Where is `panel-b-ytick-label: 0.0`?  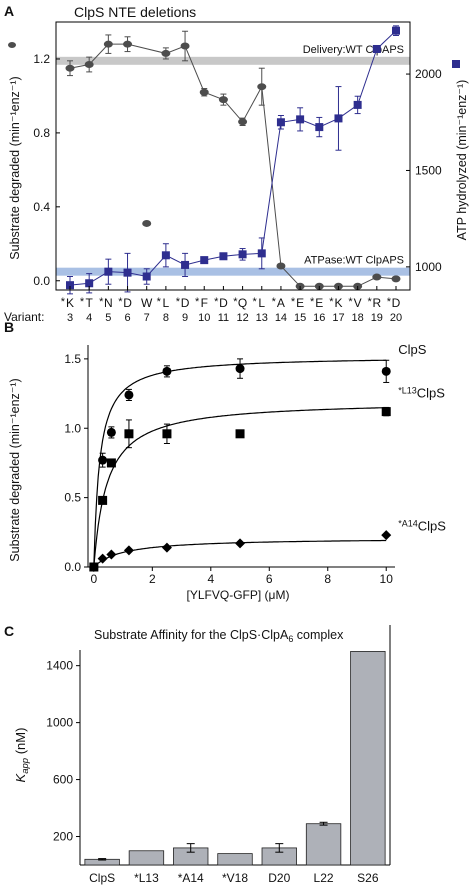 panel-b-ytick-label: 0.0 is located at coordinates (72, 567).